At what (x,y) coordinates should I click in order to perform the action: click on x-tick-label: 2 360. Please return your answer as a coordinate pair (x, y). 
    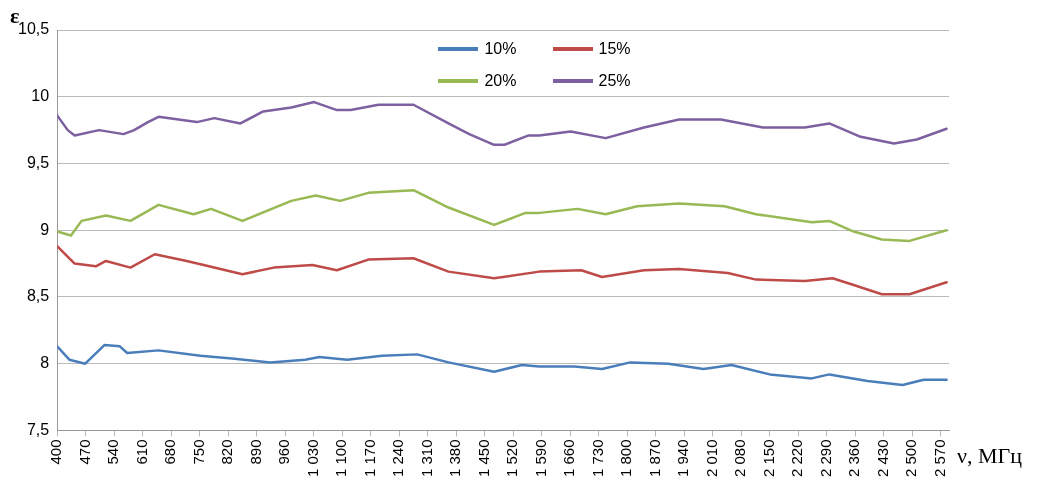
    Looking at the image, I should click on (854, 458).